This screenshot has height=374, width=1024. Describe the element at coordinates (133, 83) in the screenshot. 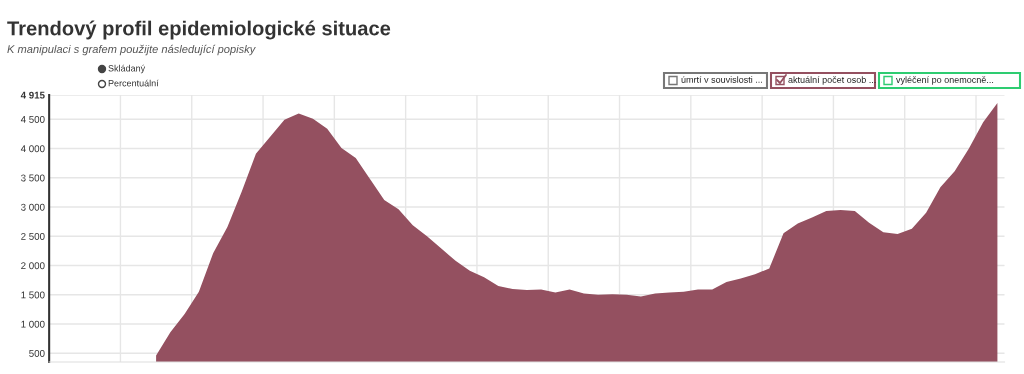

I see `text: Percentuální` at that location.